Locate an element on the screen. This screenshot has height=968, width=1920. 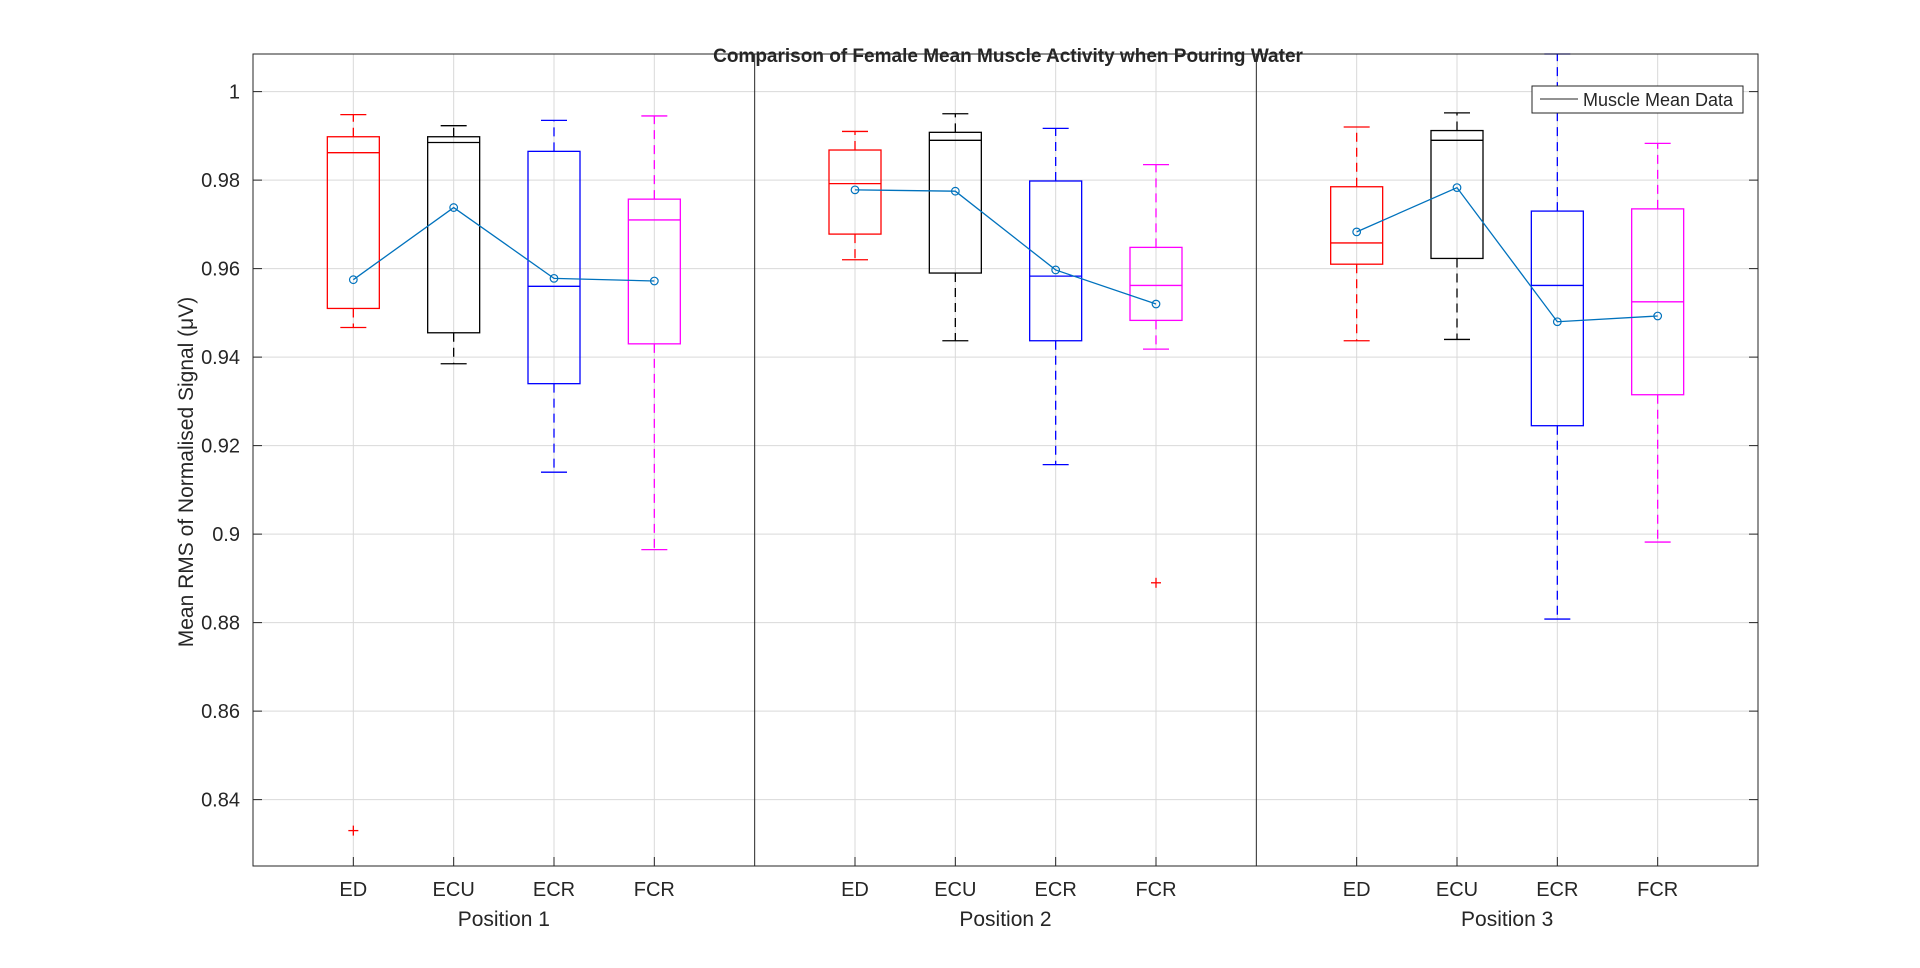
y-tick-label: 0.98 is located at coordinates (220, 181).